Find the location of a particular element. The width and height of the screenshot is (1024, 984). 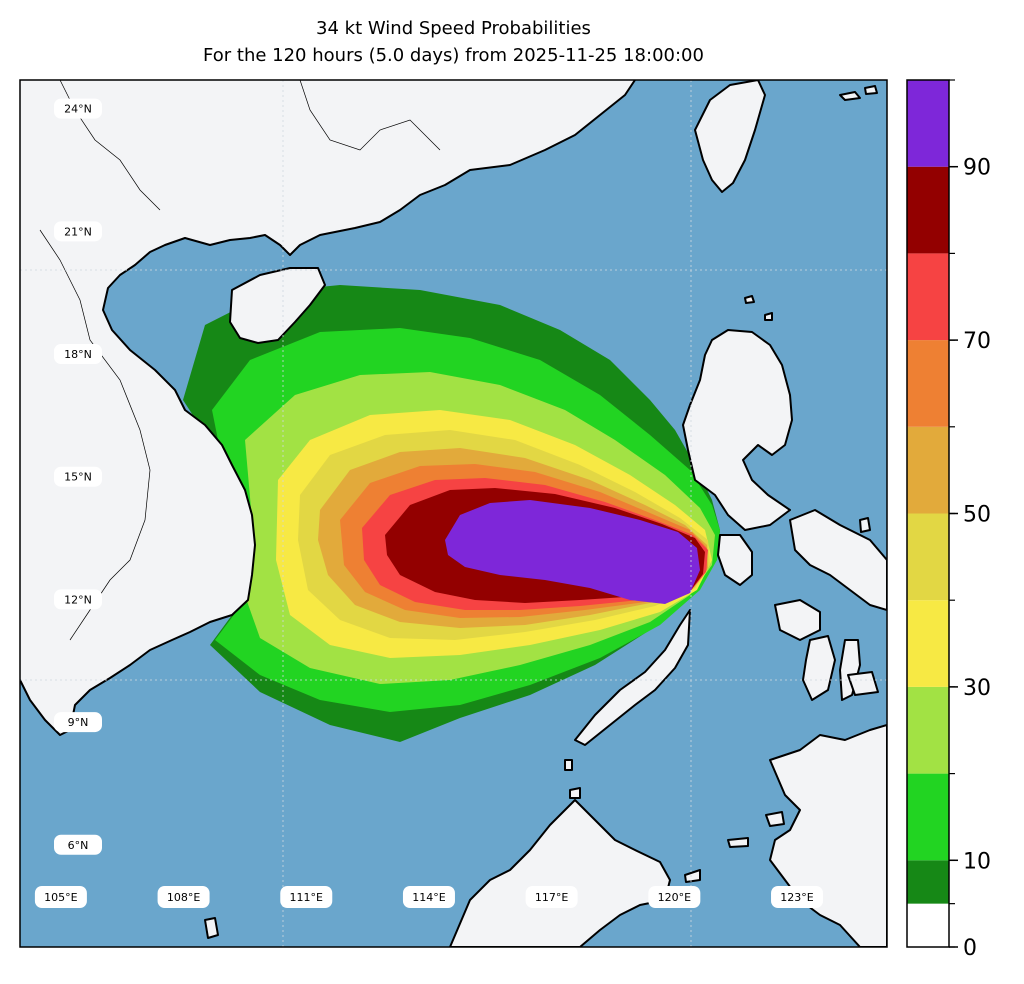

lon-label-text: 117°E is located at coordinates (551, 897).